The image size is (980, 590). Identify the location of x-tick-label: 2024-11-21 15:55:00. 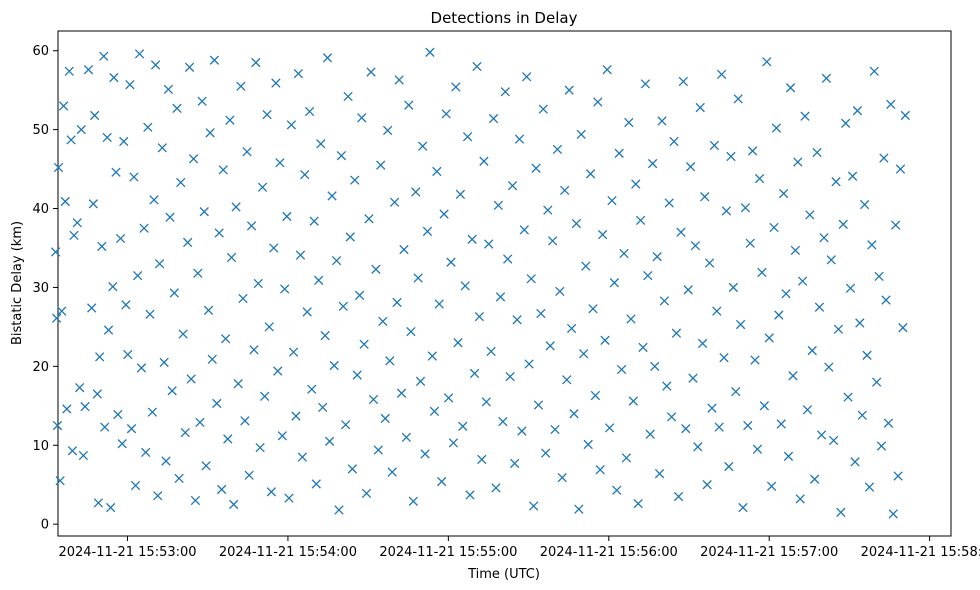
(448, 552).